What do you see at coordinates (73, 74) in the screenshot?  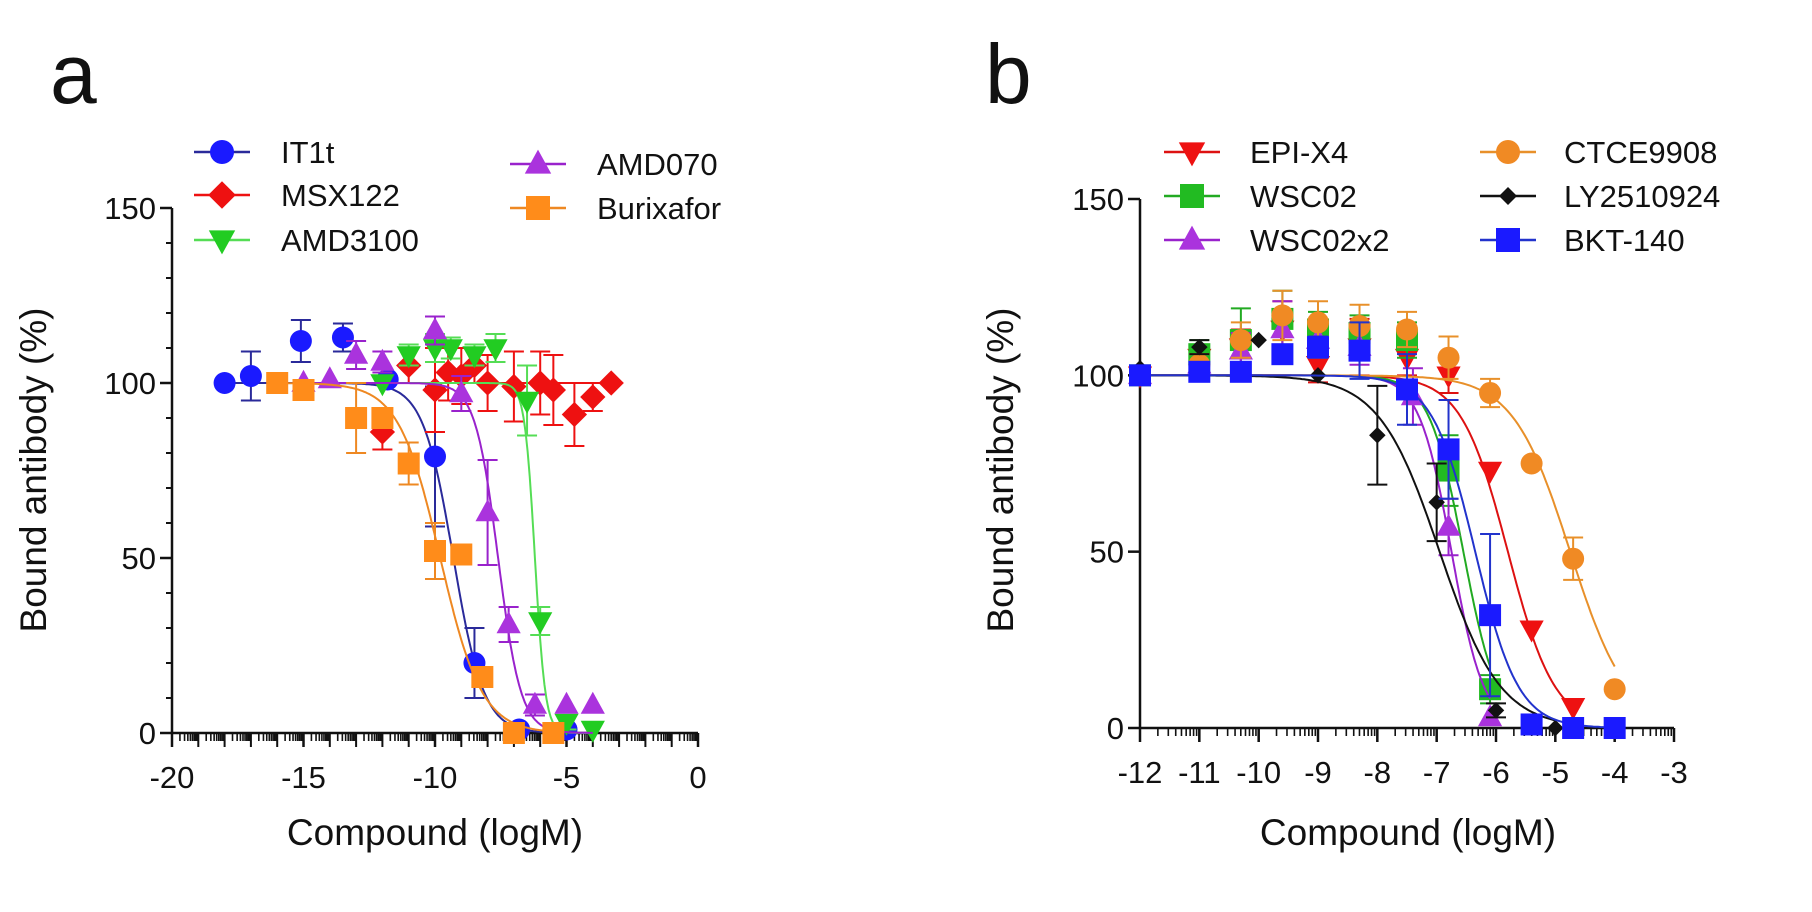 I see `panel-letter: a` at bounding box center [73, 74].